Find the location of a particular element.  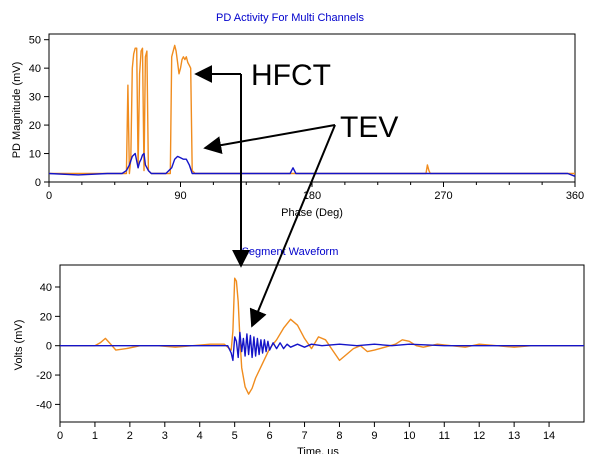

top-x-tick-label: 360 is located at coordinates (575, 196).